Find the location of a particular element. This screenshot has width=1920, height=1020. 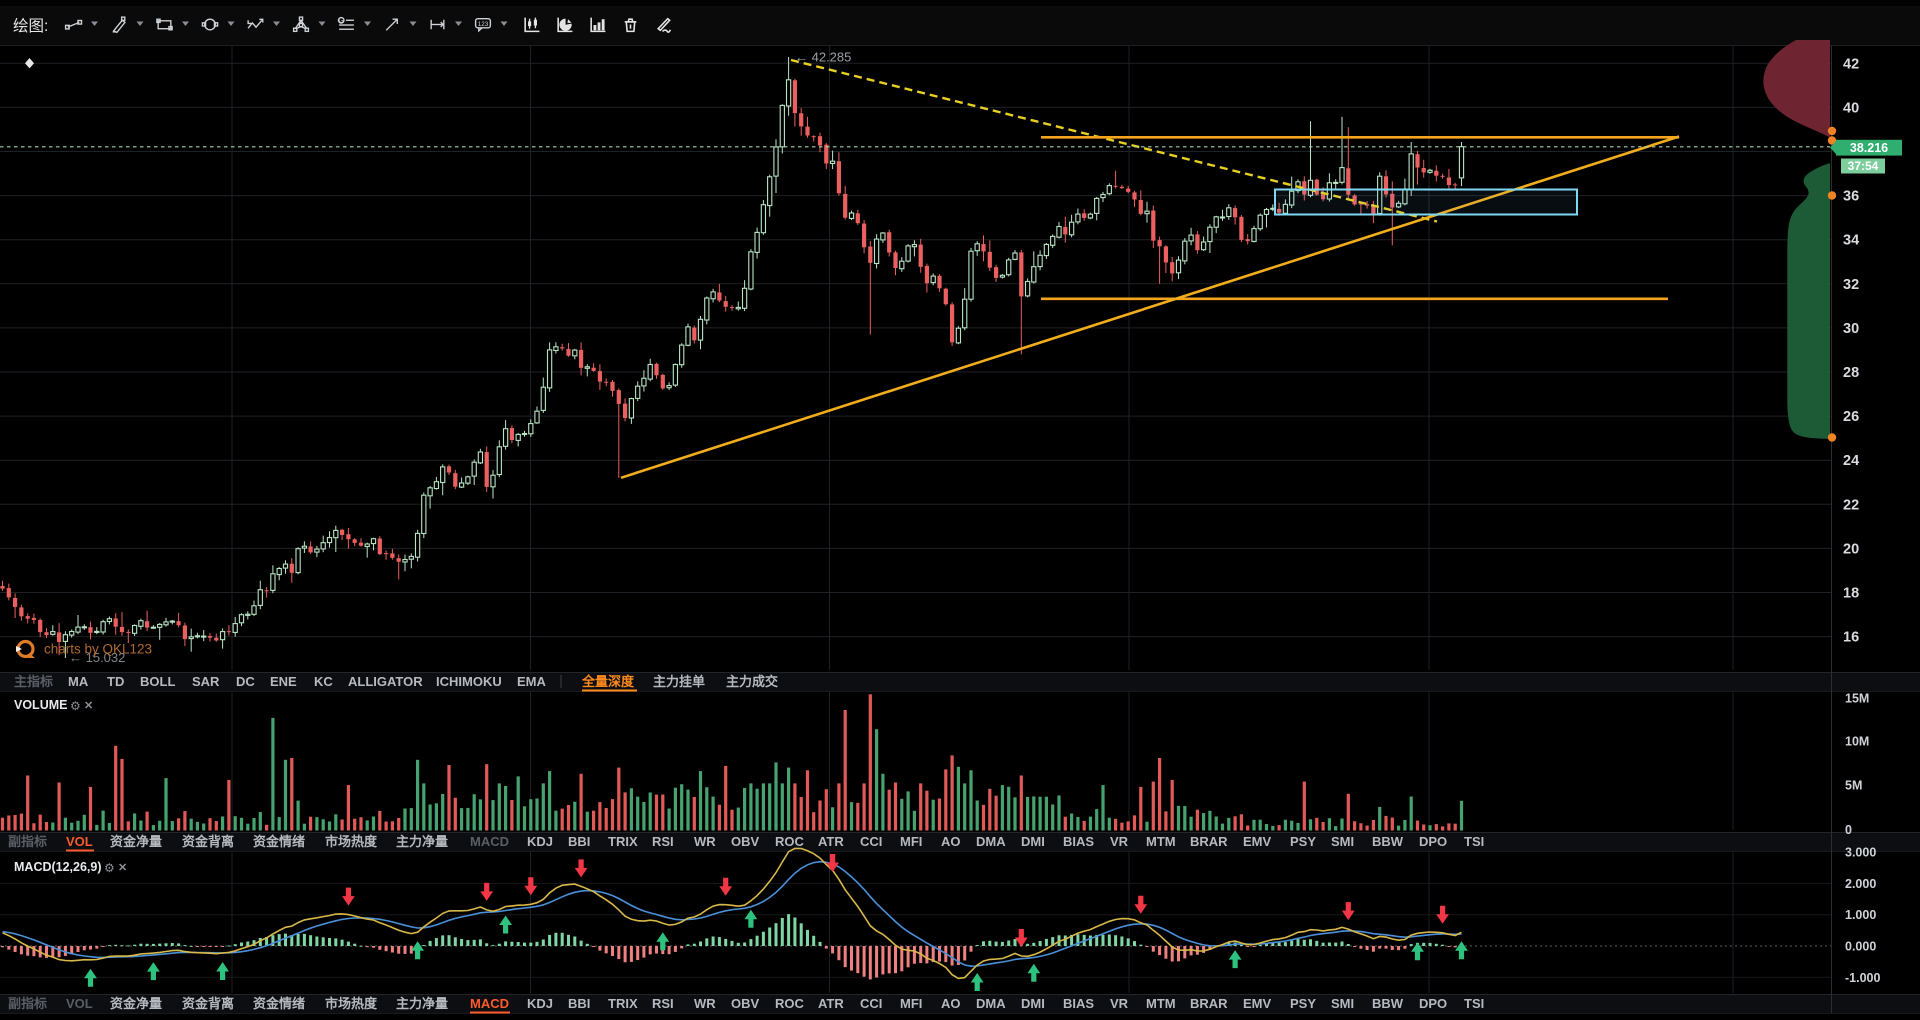

svg-text: PSY is located at coordinates (1303, 1003).